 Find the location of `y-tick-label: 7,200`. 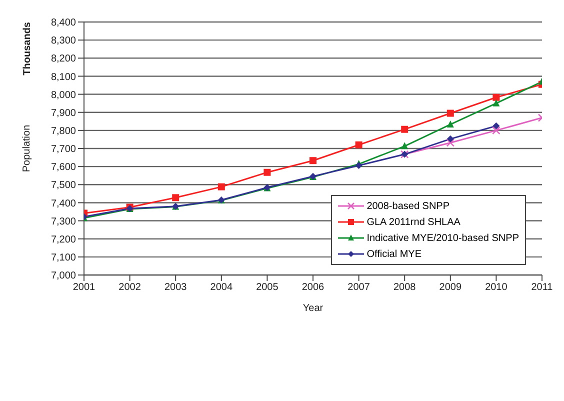

y-tick-label: 7,200 is located at coordinates (63, 240).